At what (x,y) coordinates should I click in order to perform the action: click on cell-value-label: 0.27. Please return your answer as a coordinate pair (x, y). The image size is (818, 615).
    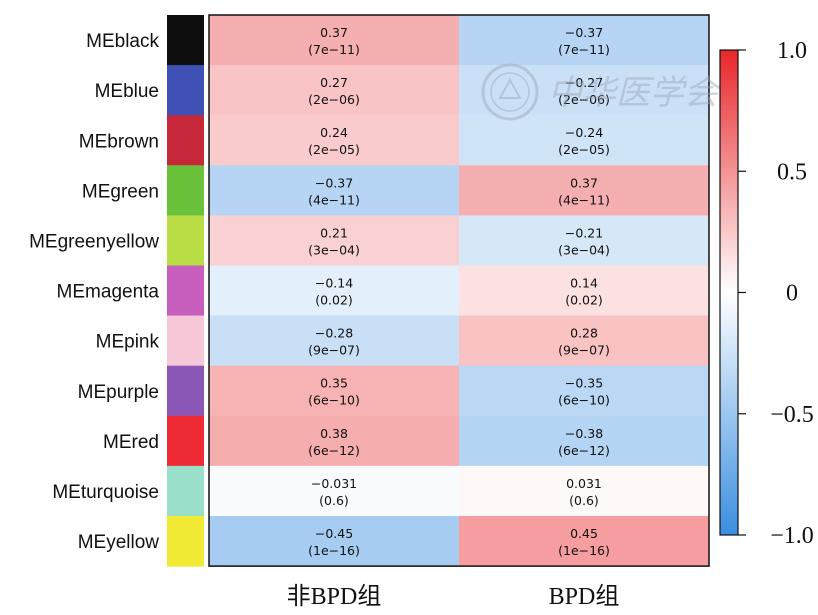
    Looking at the image, I should click on (334, 82).